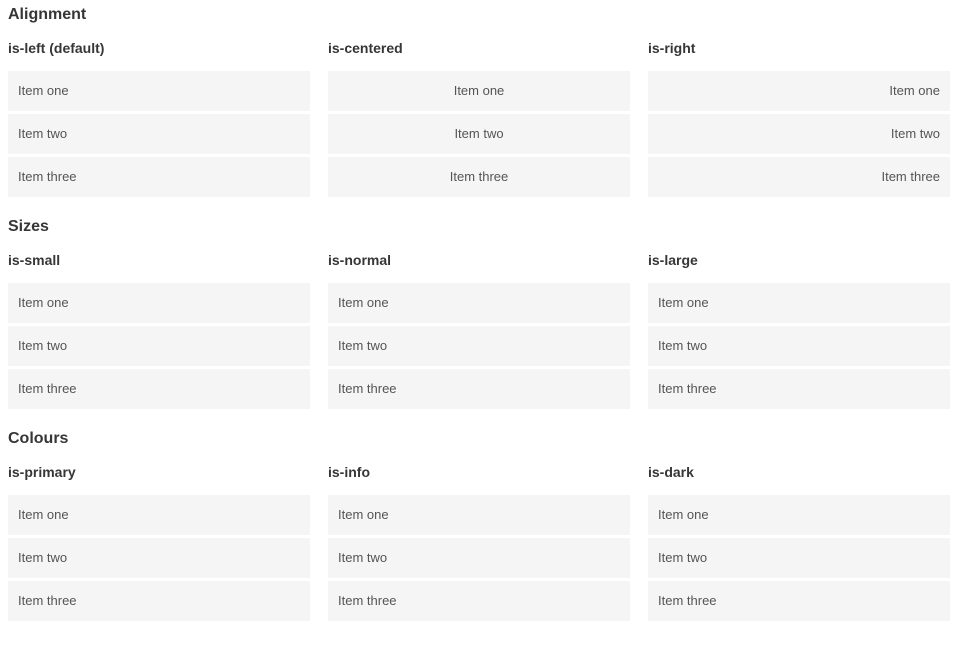 The height and width of the screenshot is (654, 960). What do you see at coordinates (34, 260) in the screenshot?
I see `column-heading-is-small: is-small` at bounding box center [34, 260].